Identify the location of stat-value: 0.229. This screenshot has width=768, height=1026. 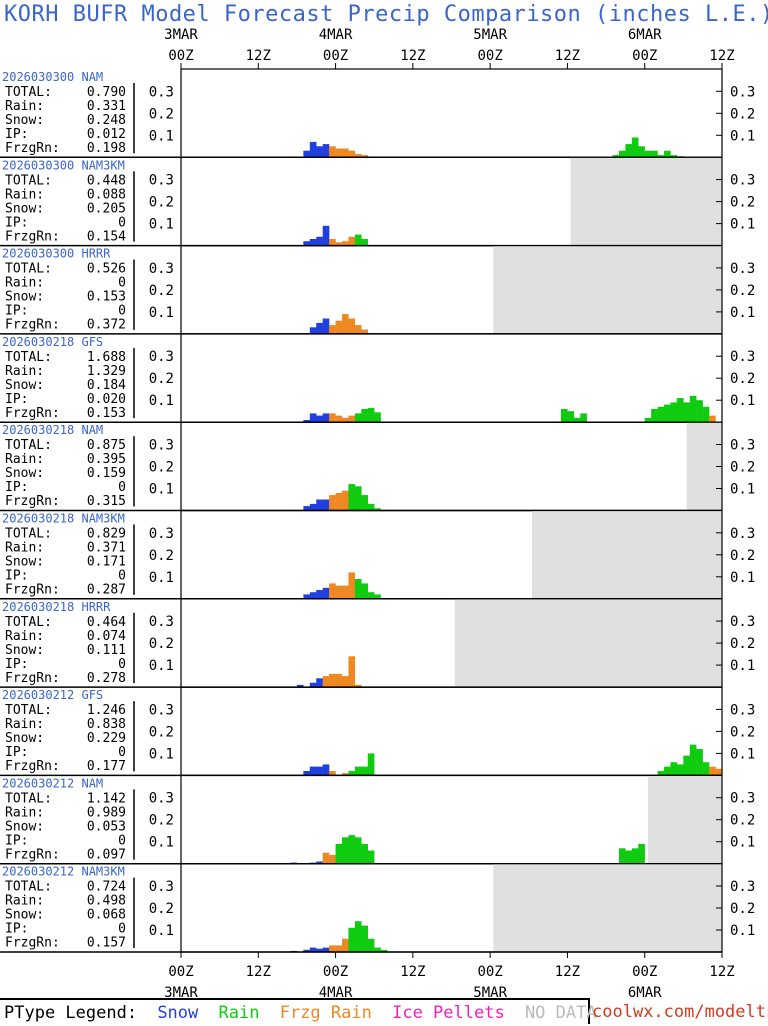
(106, 738).